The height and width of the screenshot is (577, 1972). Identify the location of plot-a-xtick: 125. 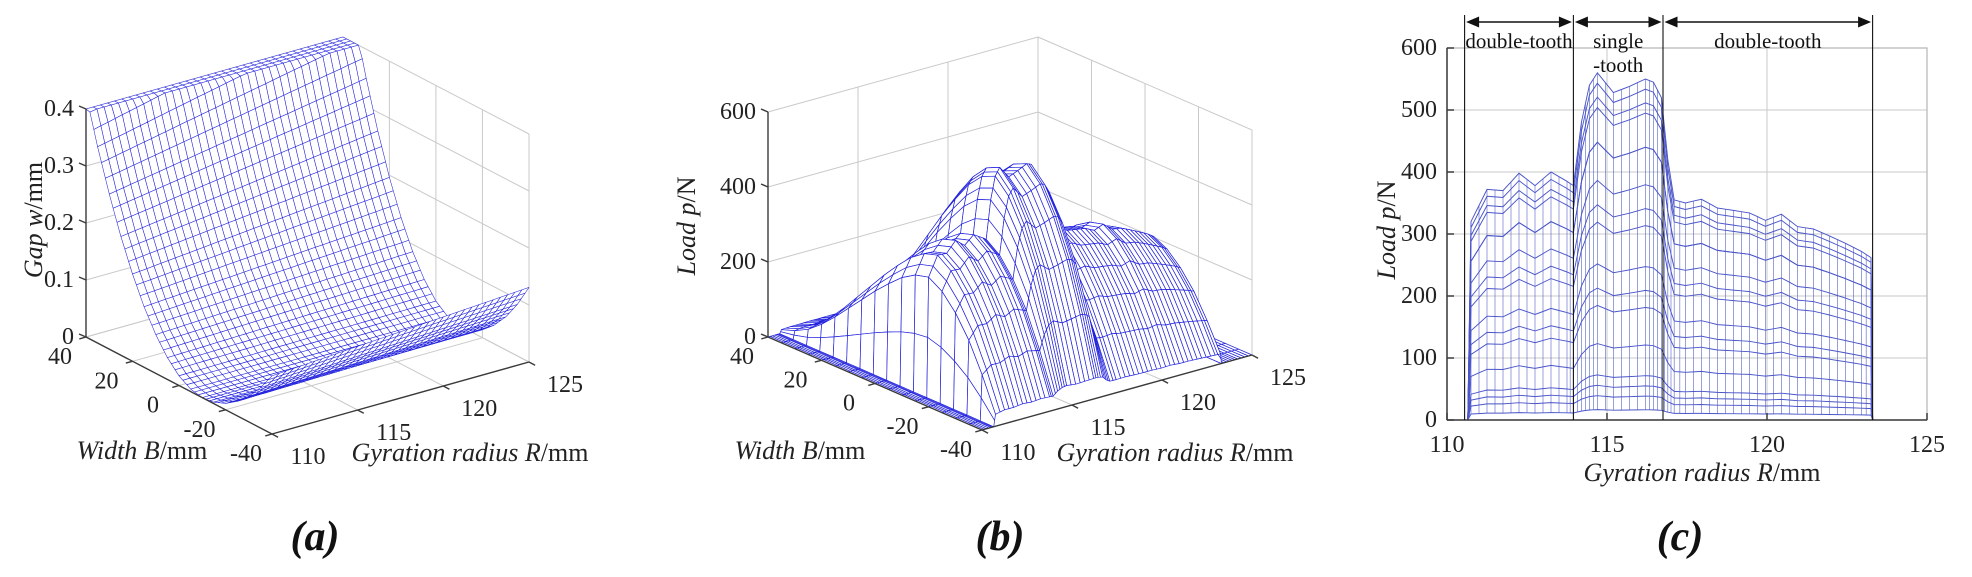
(565, 385).